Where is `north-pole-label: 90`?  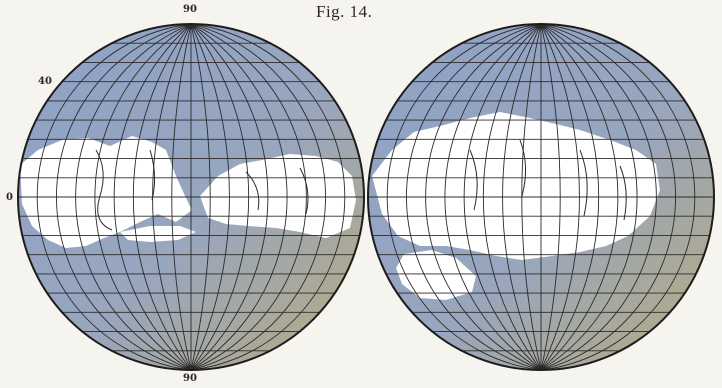 north-pole-label: 90 is located at coordinates (190, 9).